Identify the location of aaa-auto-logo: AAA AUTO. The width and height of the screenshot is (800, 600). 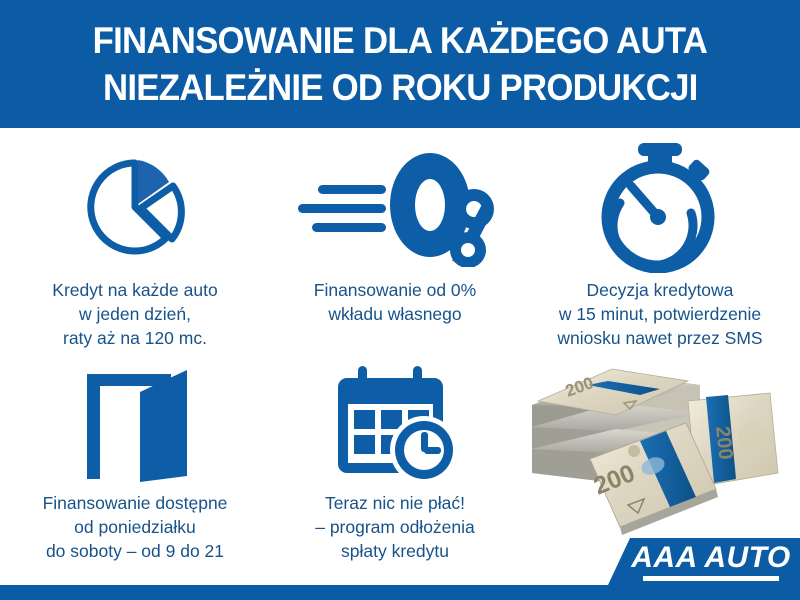
(704, 561).